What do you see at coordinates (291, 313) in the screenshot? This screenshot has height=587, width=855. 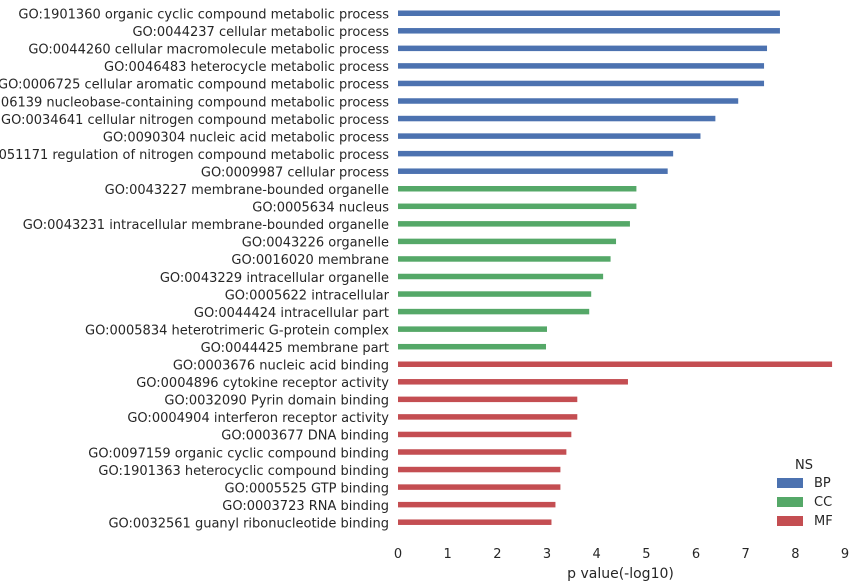 I see `category-label-17: GO:0044424 intracellular part` at bounding box center [291, 313].